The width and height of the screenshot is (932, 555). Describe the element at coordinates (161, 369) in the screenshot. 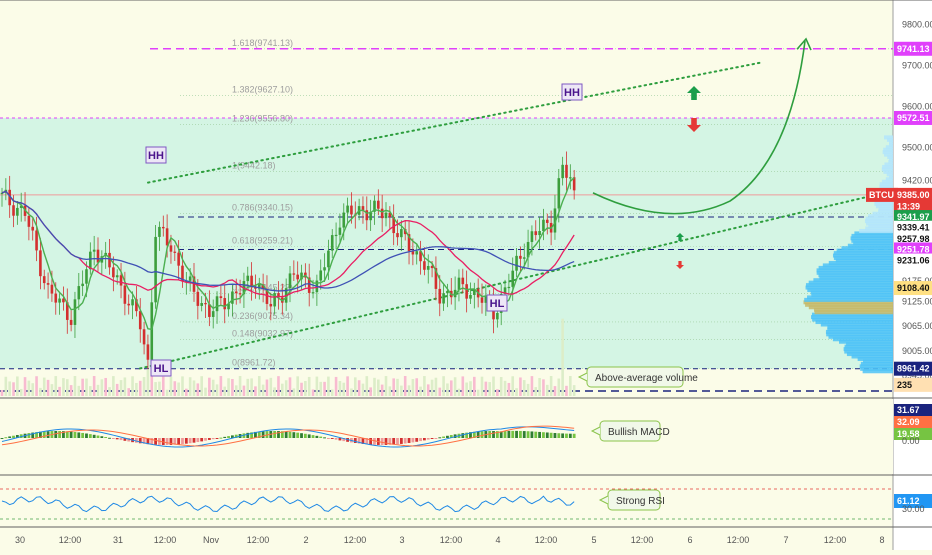

I see `pattern-label: HL` at that location.